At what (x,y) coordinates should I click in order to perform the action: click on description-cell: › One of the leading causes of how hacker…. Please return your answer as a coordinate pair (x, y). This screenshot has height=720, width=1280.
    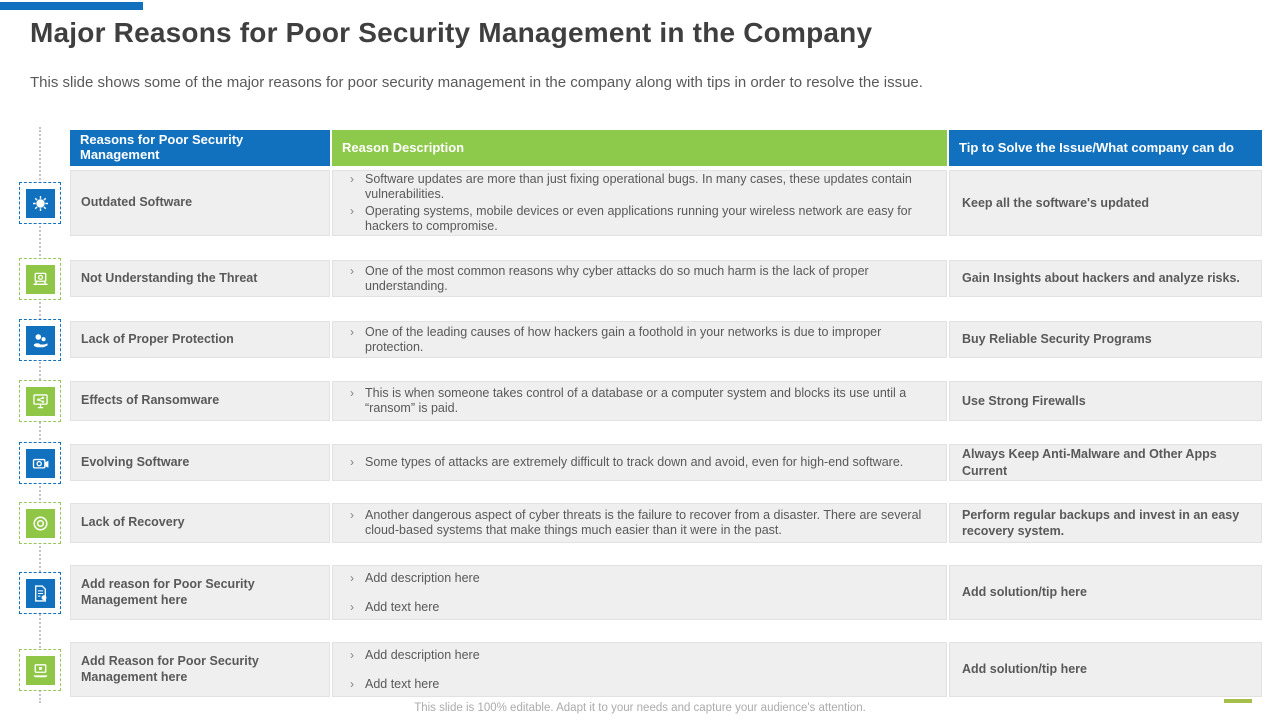
    Looking at the image, I should click on (639, 339).